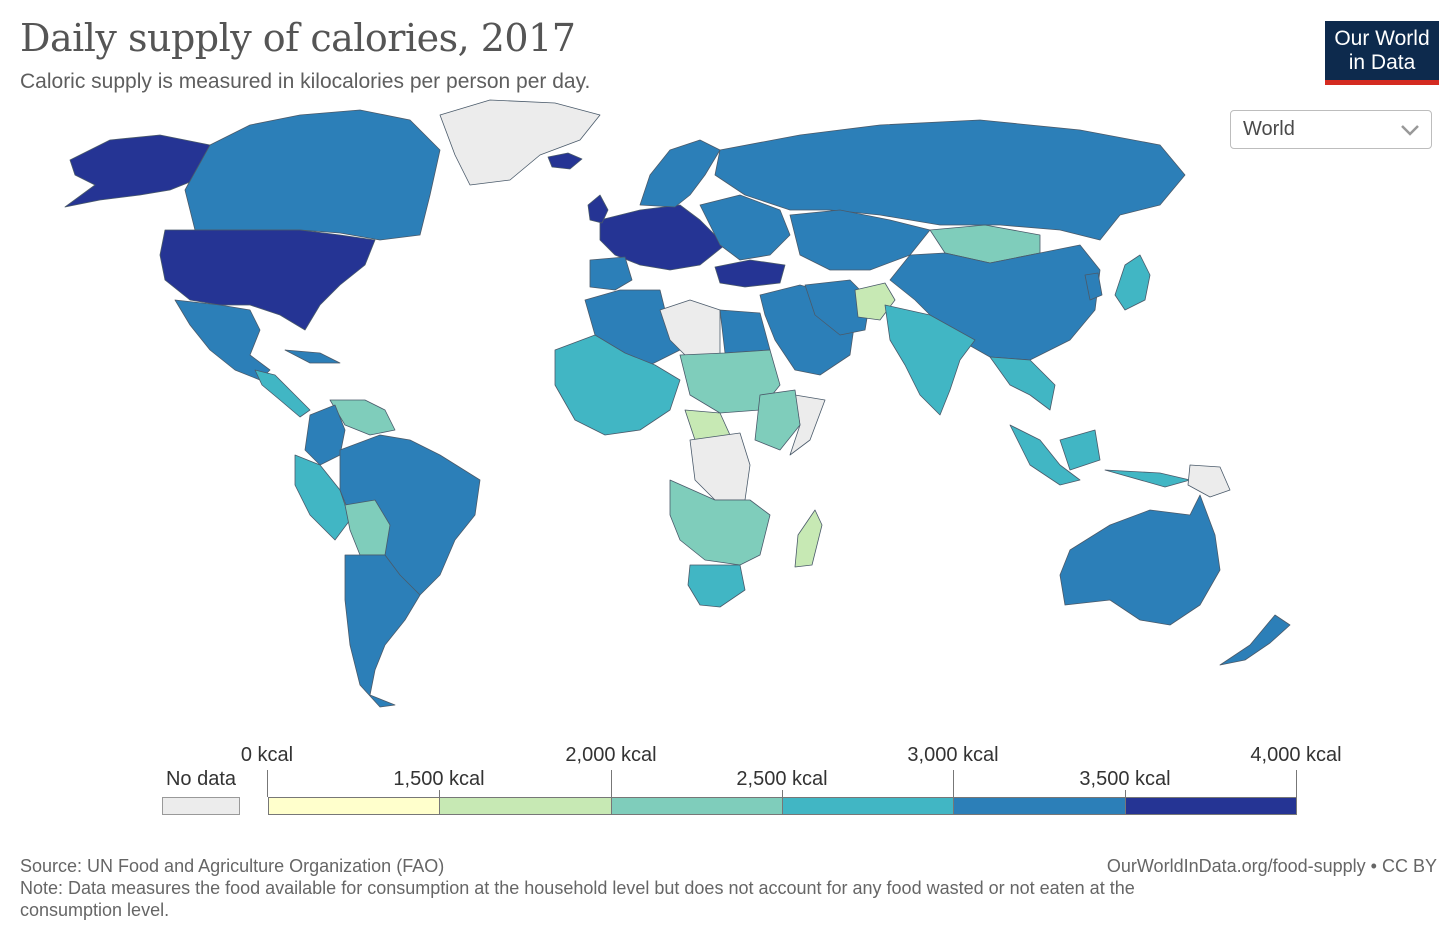  I want to click on logo-line-2: in Data, so click(1382, 62).